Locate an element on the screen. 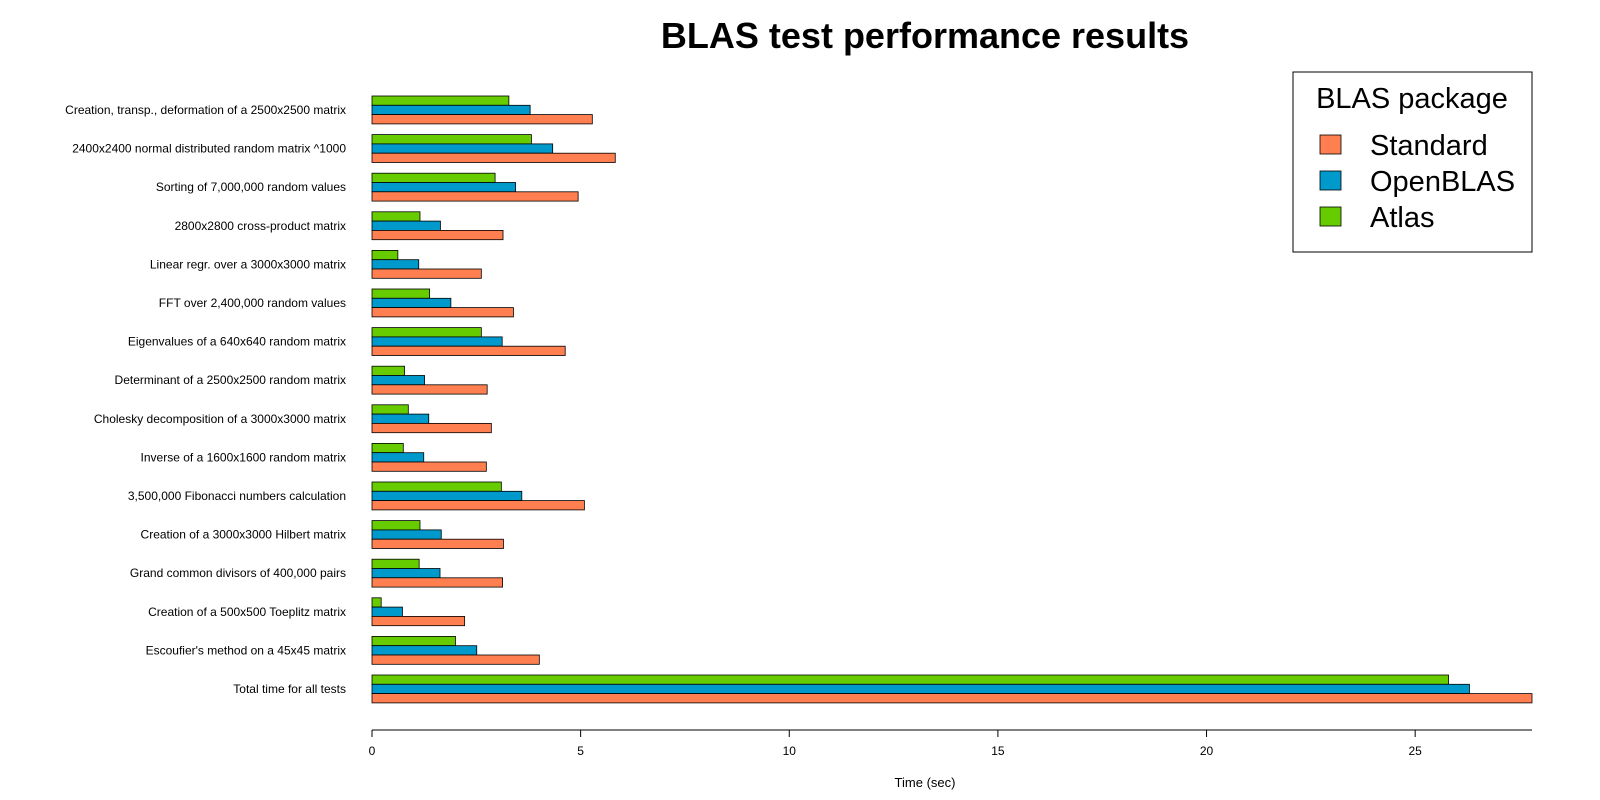  legend-swatch-openblas is located at coordinates (1330, 180).